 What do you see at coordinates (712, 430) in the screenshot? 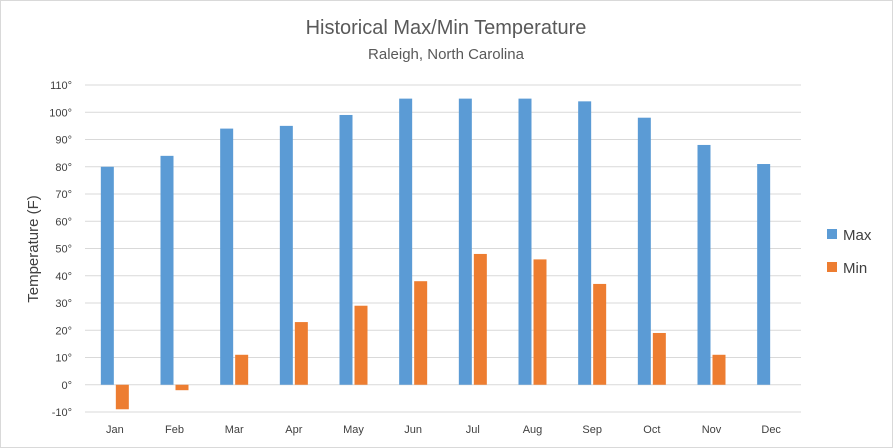
I see `x-tick-label: Nov` at bounding box center [712, 430].